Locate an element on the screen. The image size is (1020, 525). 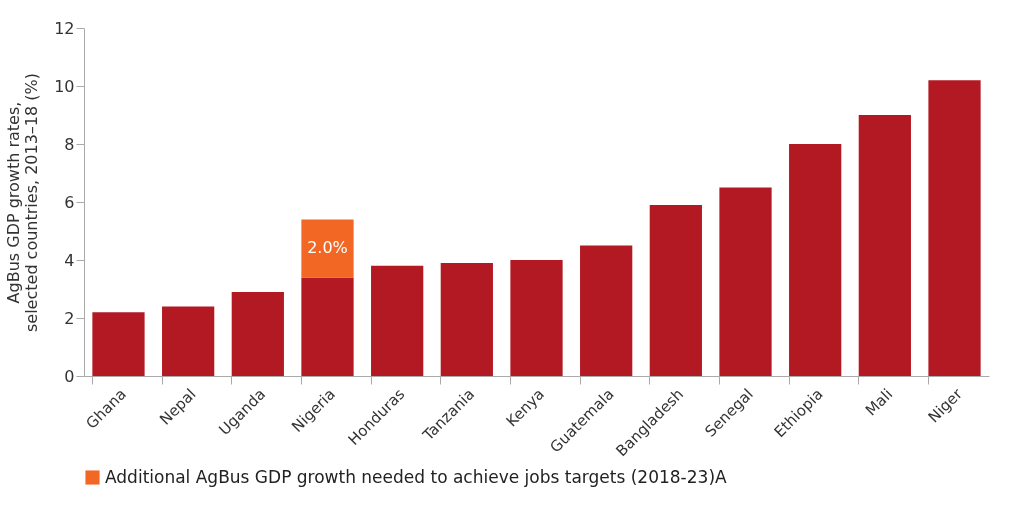
y-tick-label: 12 is located at coordinates (64, 28).